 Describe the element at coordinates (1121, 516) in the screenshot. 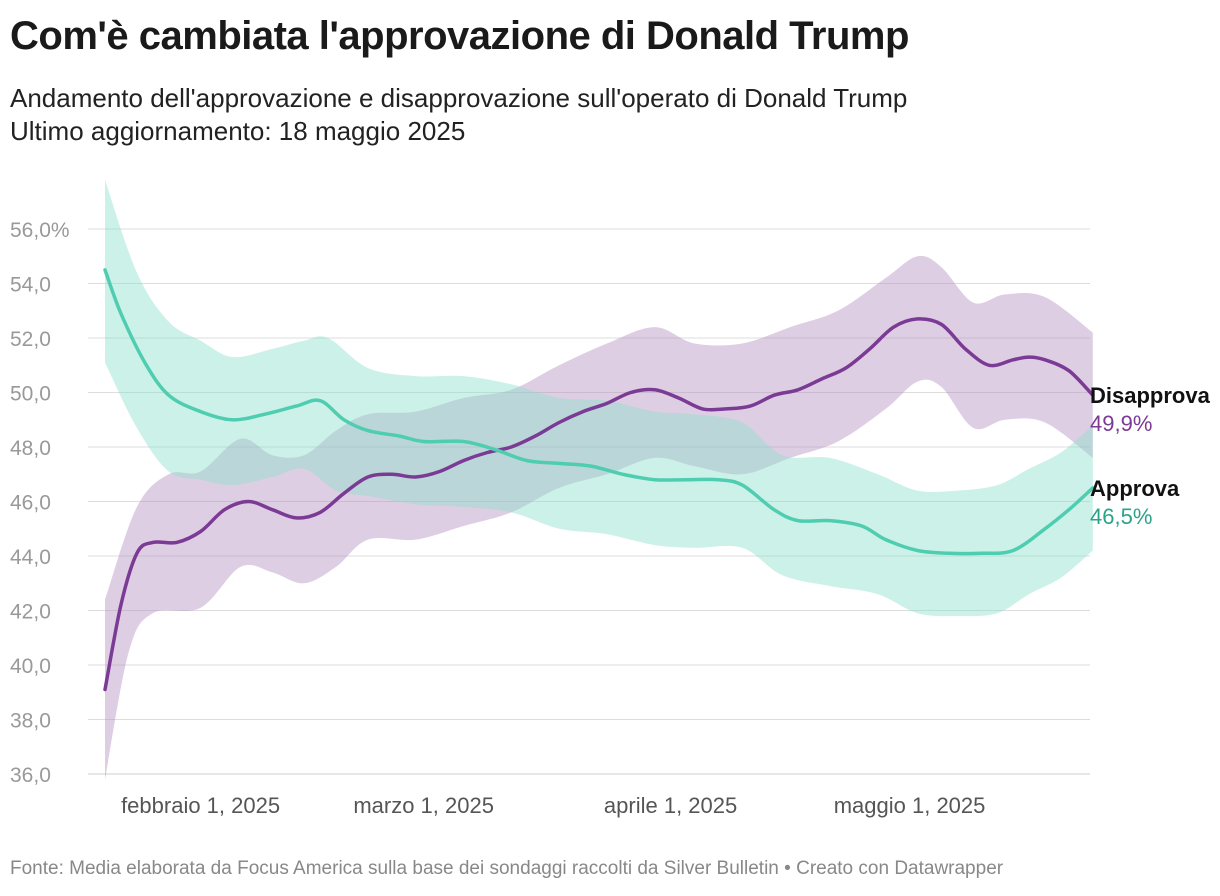

I see `approve-value-label: 46,5%` at that location.